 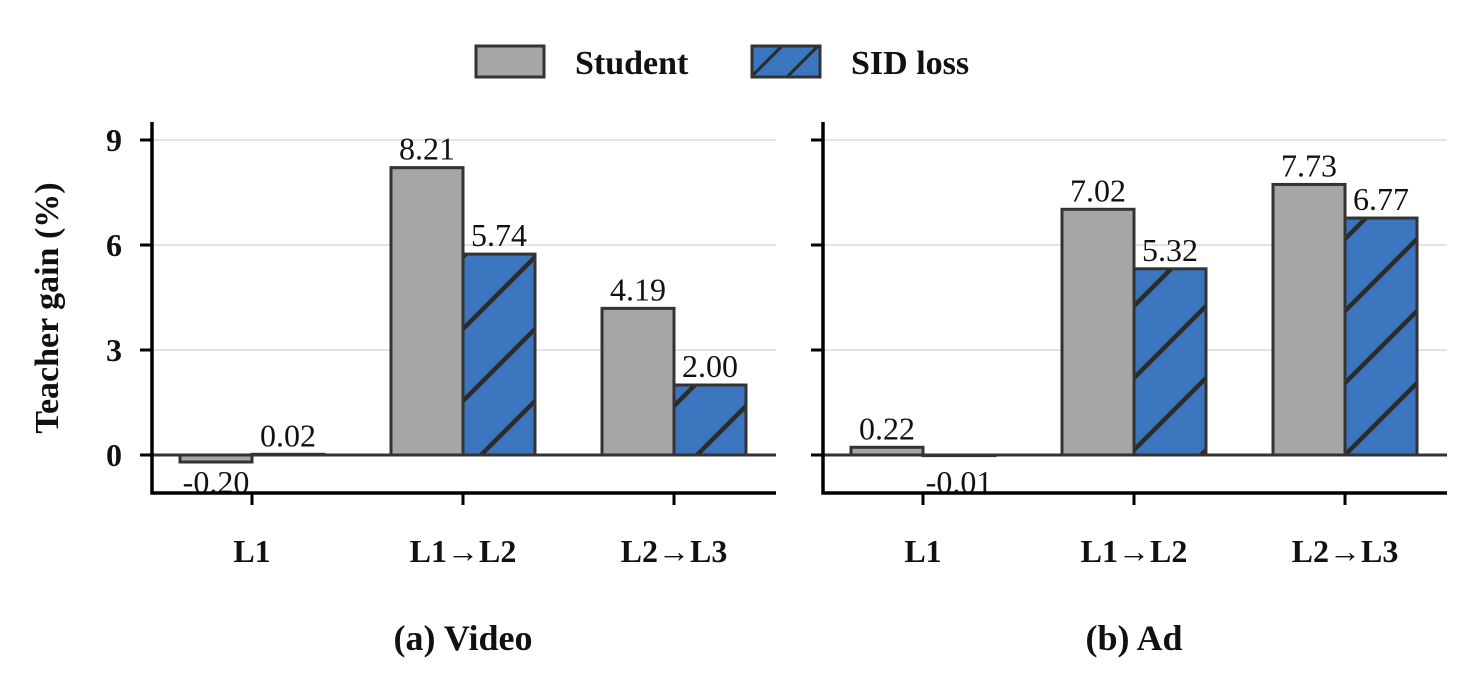 What do you see at coordinates (1381, 199) in the screenshot?
I see `value-label: 6.77` at bounding box center [1381, 199].